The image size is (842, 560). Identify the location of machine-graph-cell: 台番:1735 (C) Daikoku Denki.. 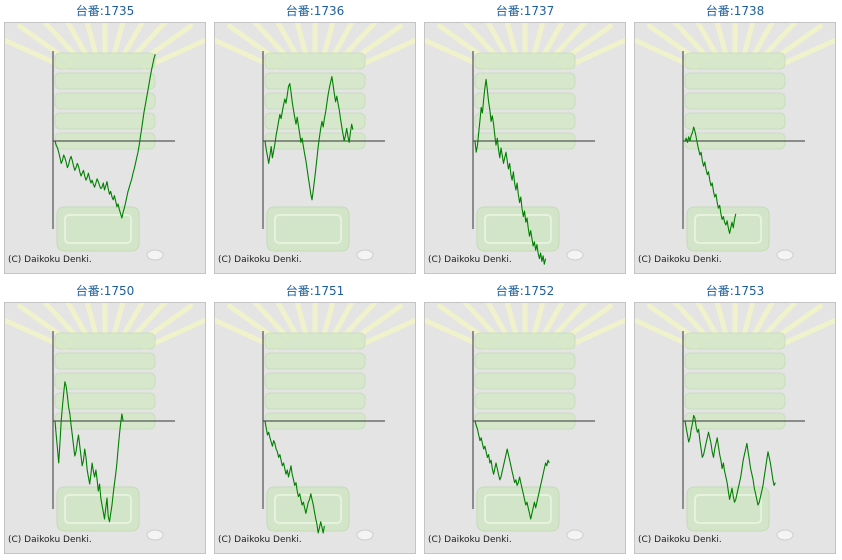
(105, 140).